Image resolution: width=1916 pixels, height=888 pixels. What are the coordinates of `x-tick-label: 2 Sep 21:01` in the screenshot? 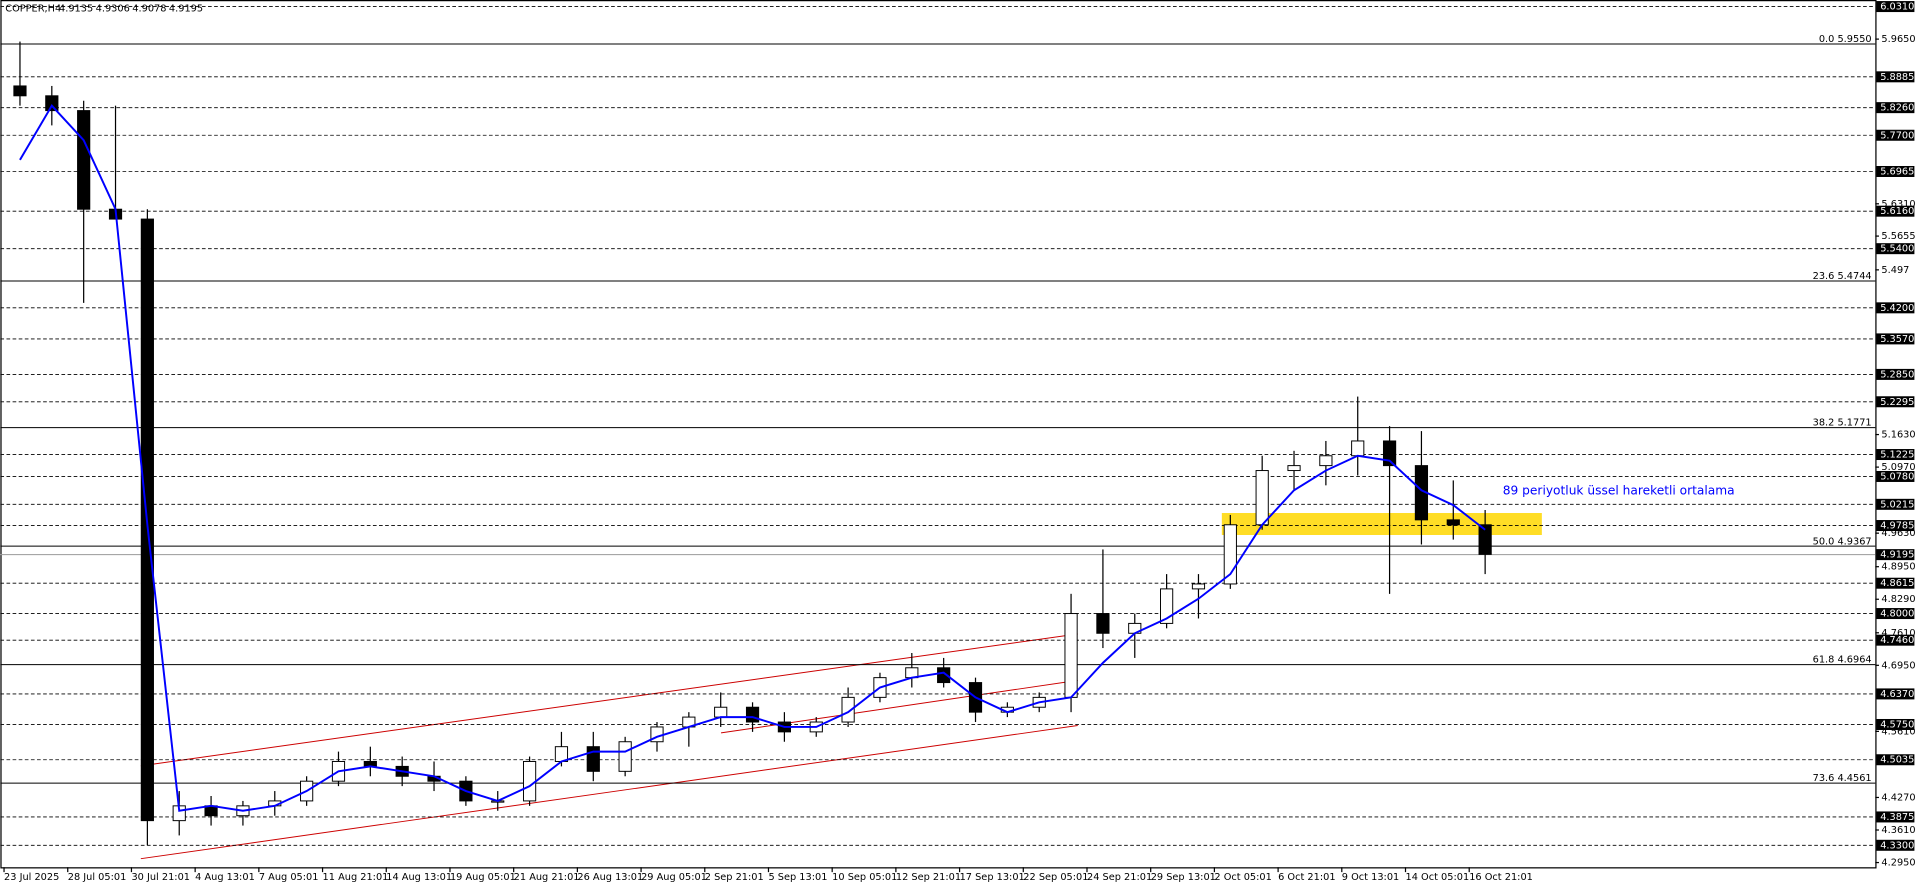 It's located at (734, 877).